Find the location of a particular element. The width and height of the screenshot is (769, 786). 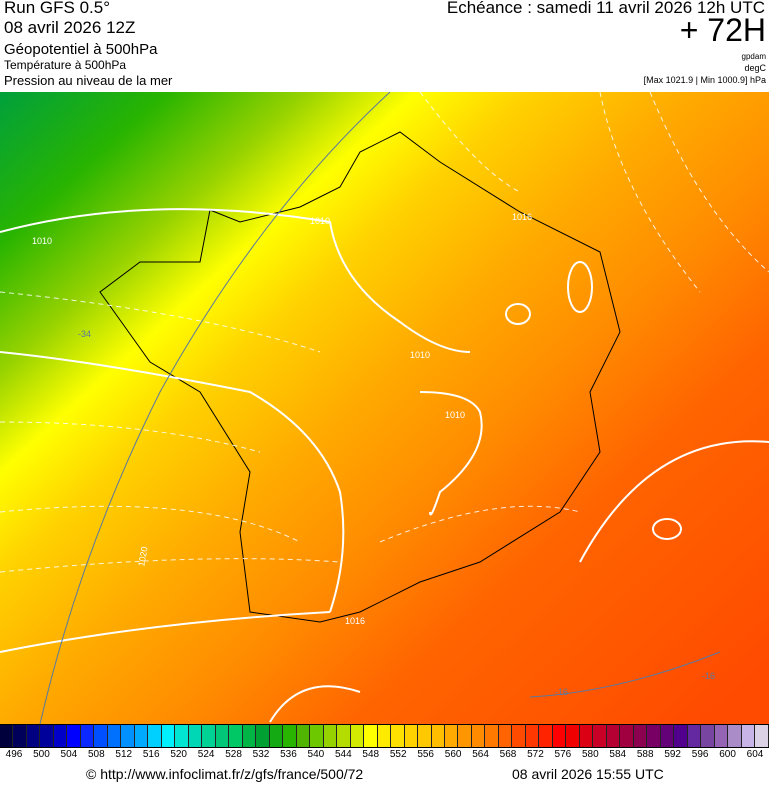

temp-label: -16 is located at coordinates (708, 676).